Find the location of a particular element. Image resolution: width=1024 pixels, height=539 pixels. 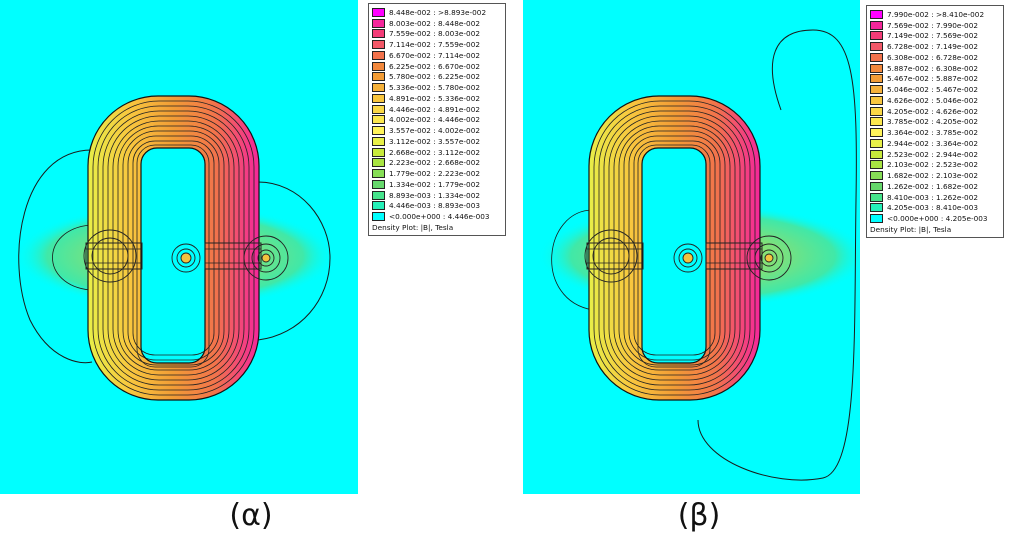

legend-row: 1.682e-002 : 2.103e-002 is located at coordinates (935, 175).